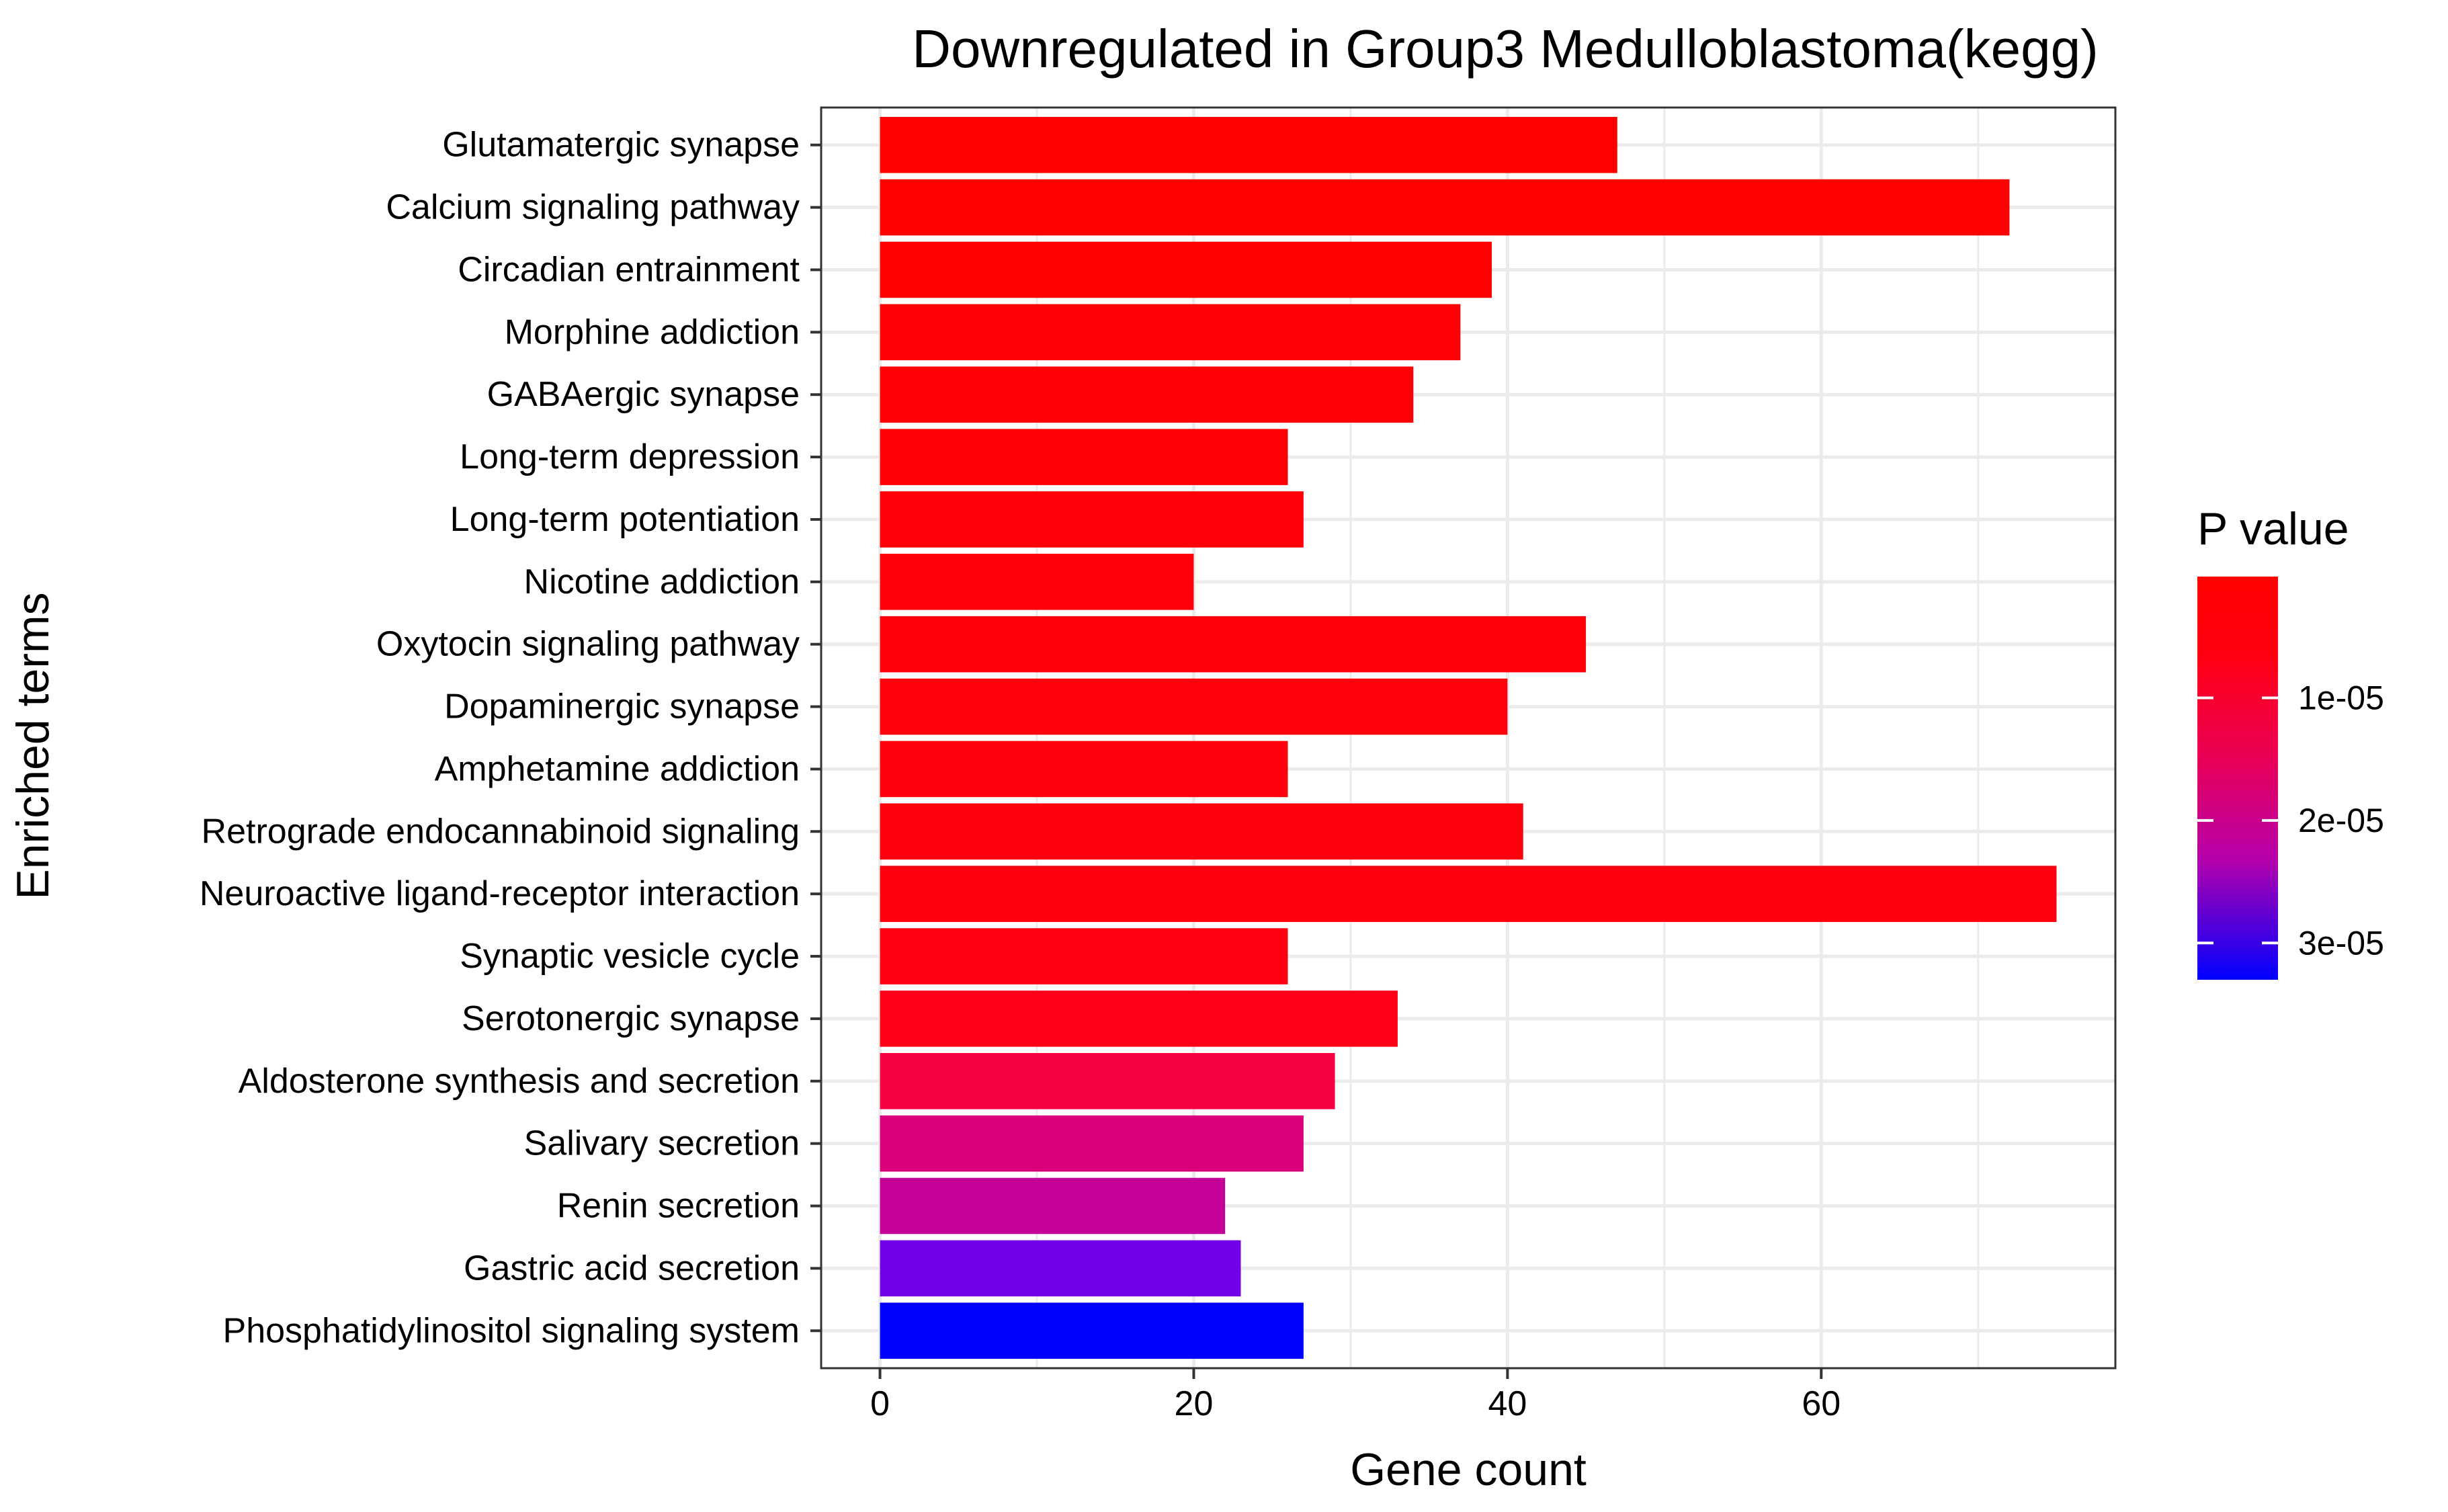  I want to click on y-tick-label: Retrograde endocannabinoid signaling, so click(501, 832).